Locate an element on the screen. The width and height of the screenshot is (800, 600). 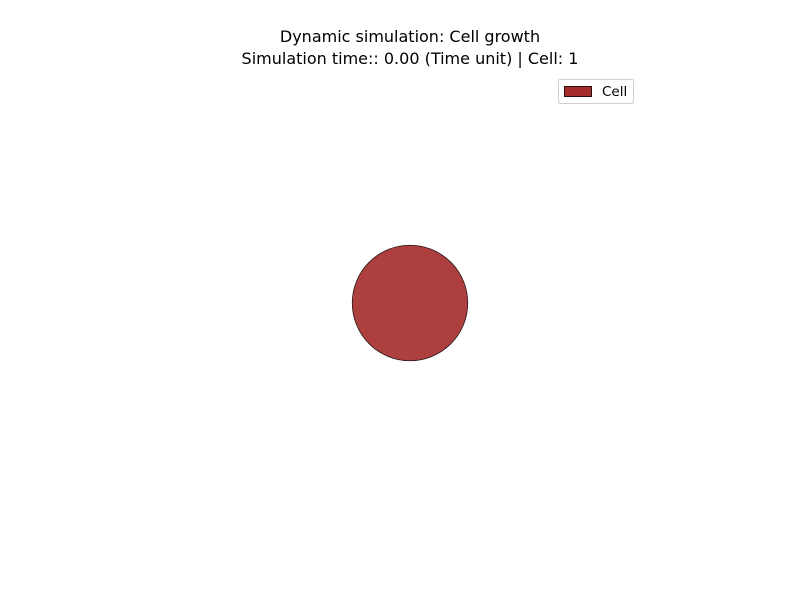
cell-marker is located at coordinates (410, 303).